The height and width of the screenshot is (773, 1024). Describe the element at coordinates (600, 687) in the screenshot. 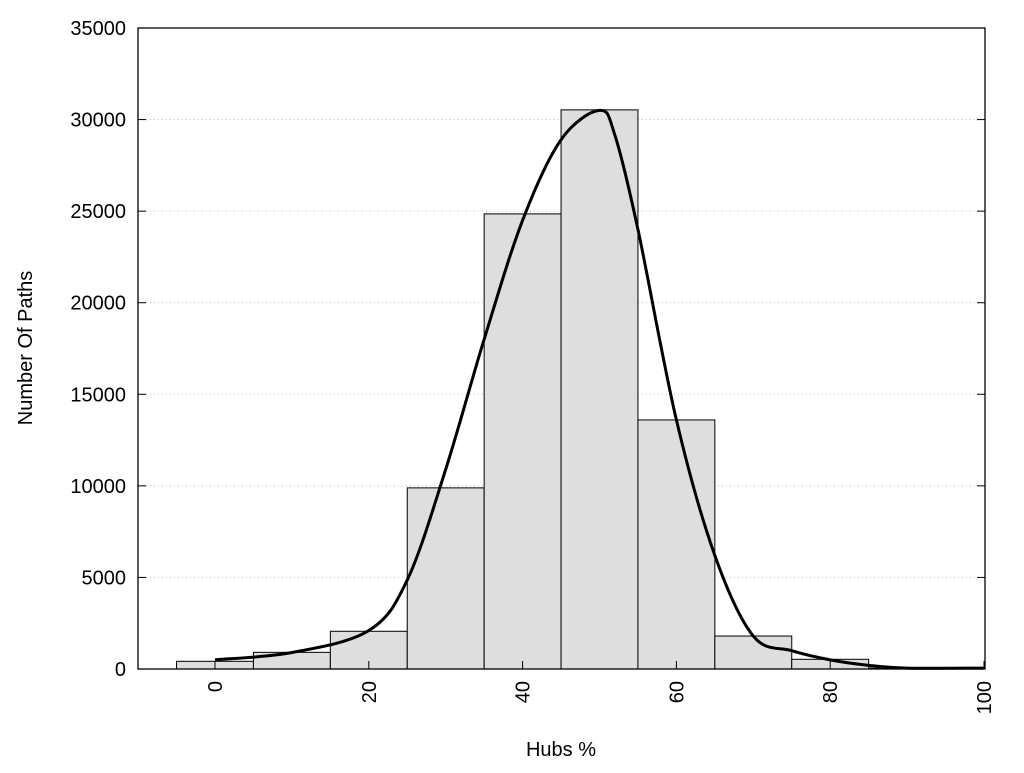

I see `x-ticks: 0 20 40 60 80 100` at that location.